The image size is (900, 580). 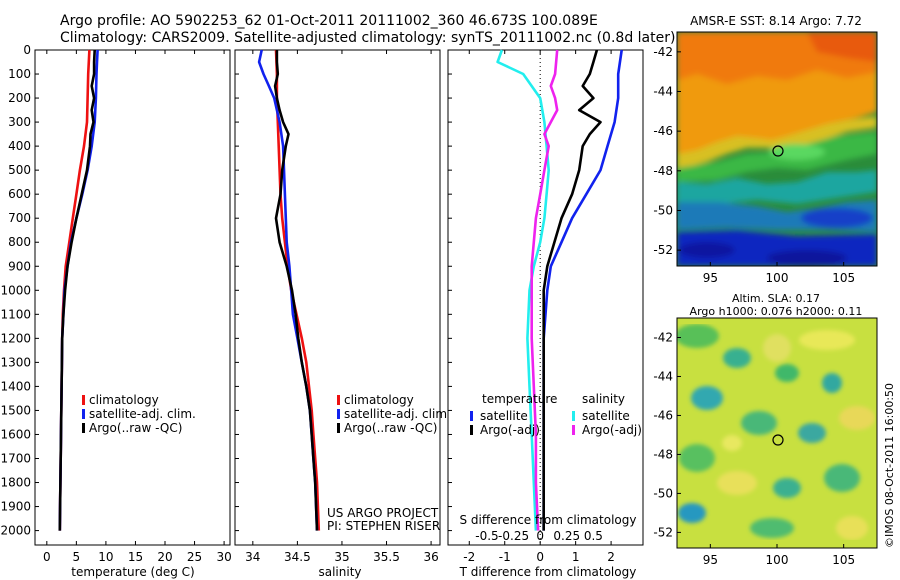 What do you see at coordinates (486, 536) in the screenshot?
I see `s-tick-label: -0.5` at bounding box center [486, 536].